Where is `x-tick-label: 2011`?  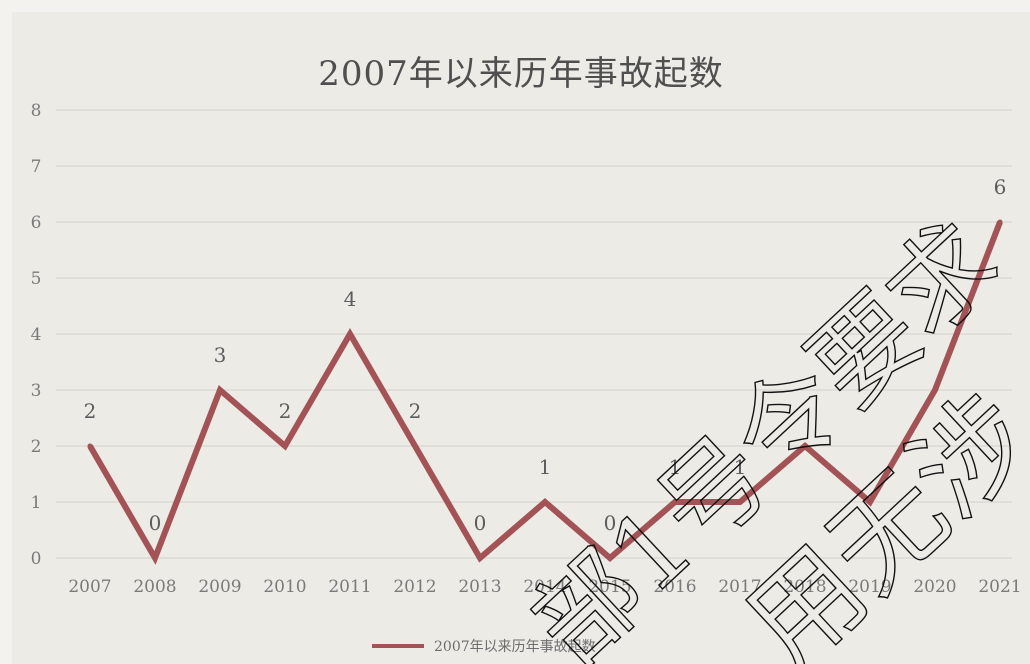 x-tick-label: 2011 is located at coordinates (349, 587).